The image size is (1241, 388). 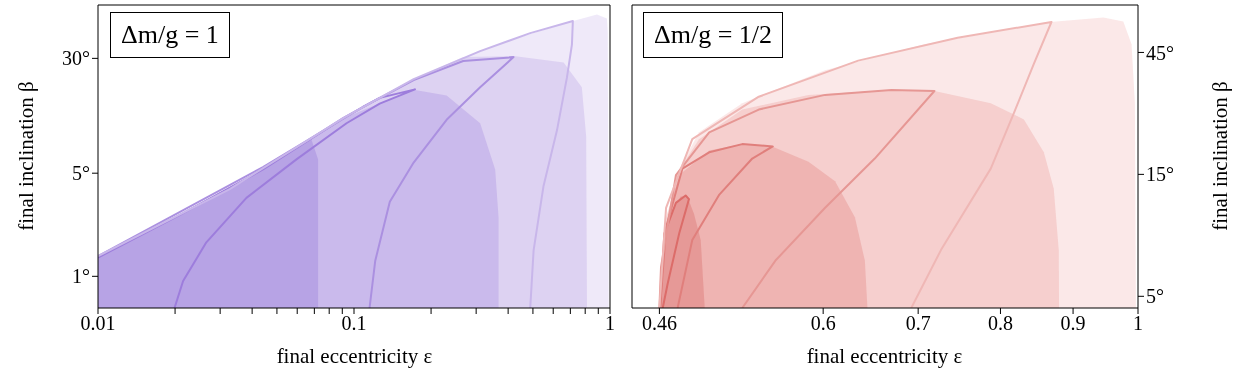 I want to click on x-tick-label: 0.6, so click(x=823, y=323).